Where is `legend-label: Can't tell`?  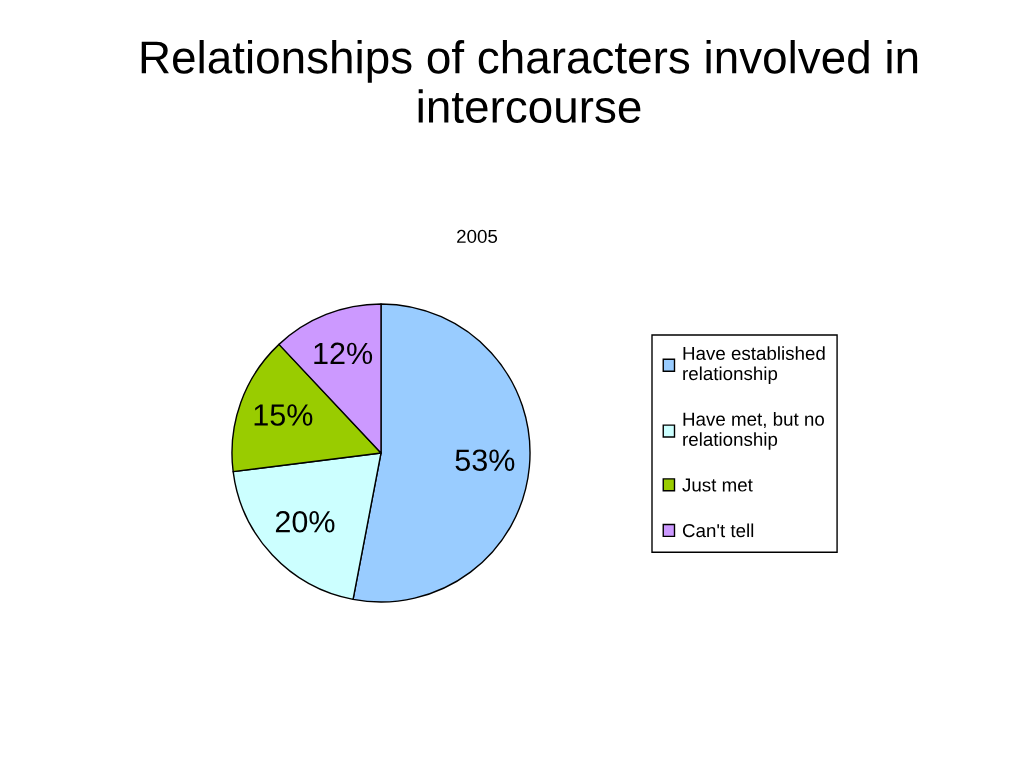
legend-label: Can't tell is located at coordinates (718, 530).